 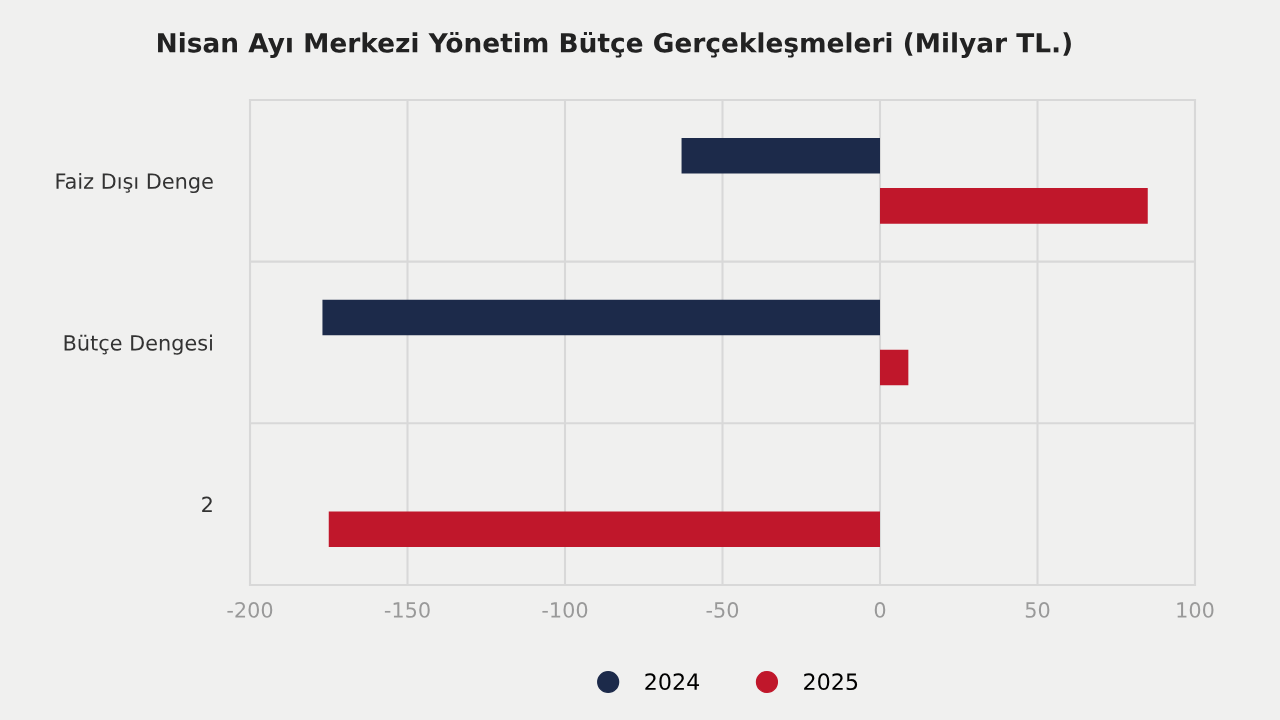 What do you see at coordinates (1037, 610) in the screenshot?
I see `x-tick-label: 50` at bounding box center [1037, 610].